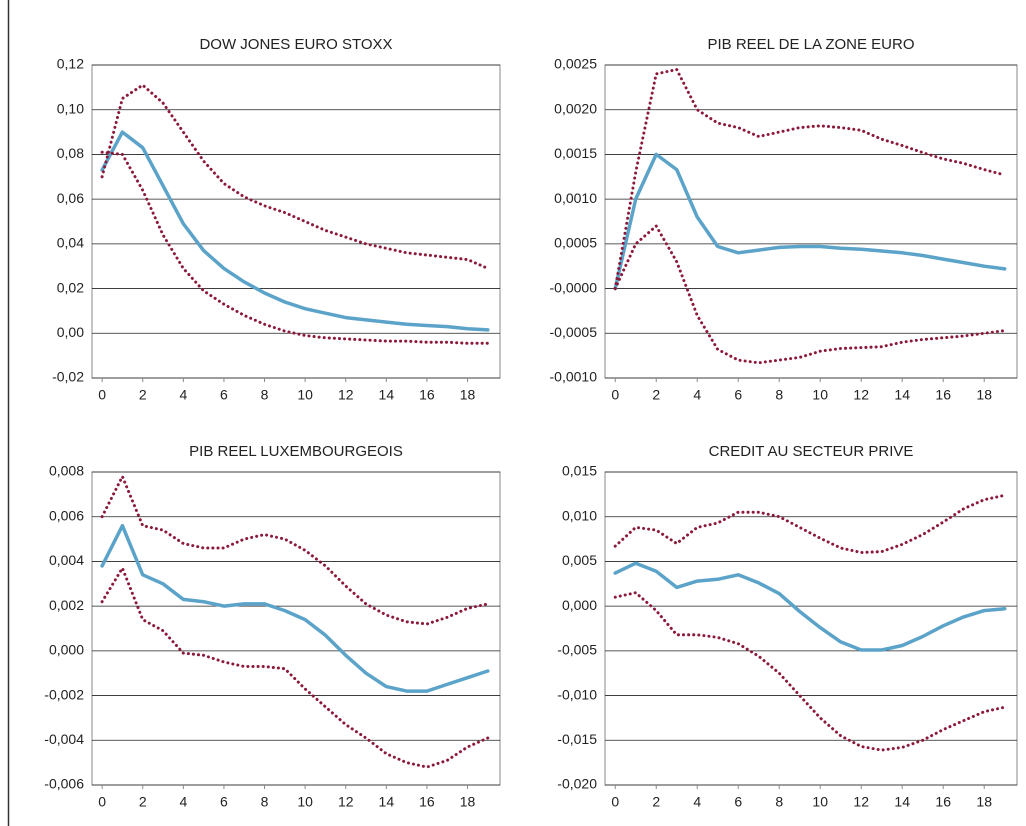 This screenshot has height=826, width=1026. What do you see at coordinates (574, 332) in the screenshot?
I see `y-tick-label: -0,0005` at bounding box center [574, 332].